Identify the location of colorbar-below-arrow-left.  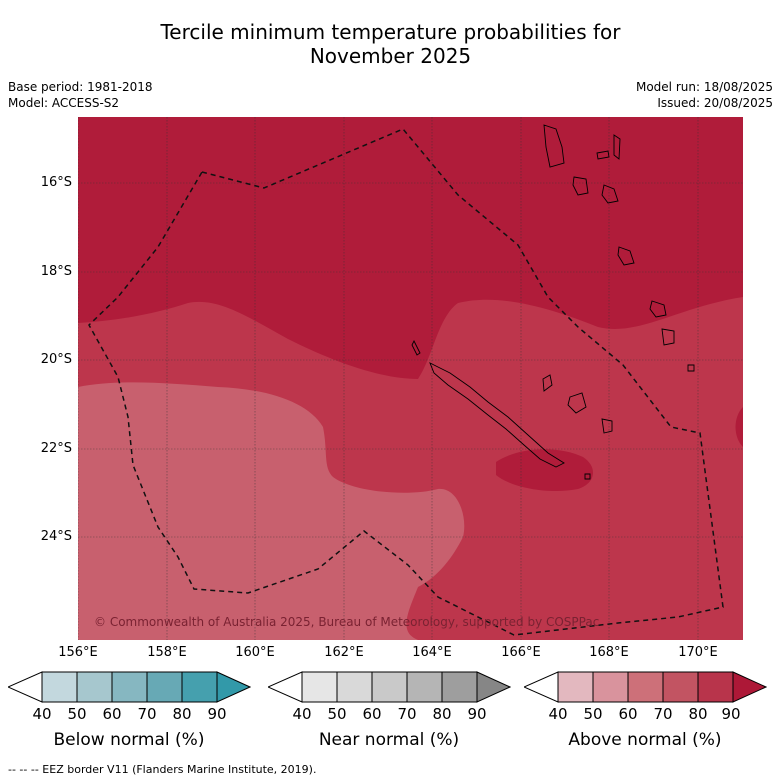
(25, 687).